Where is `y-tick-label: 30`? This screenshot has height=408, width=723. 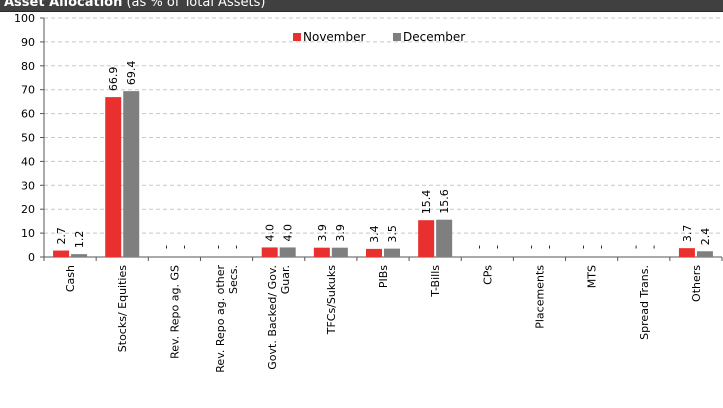 y-tick-label: 30 is located at coordinates (28, 185).